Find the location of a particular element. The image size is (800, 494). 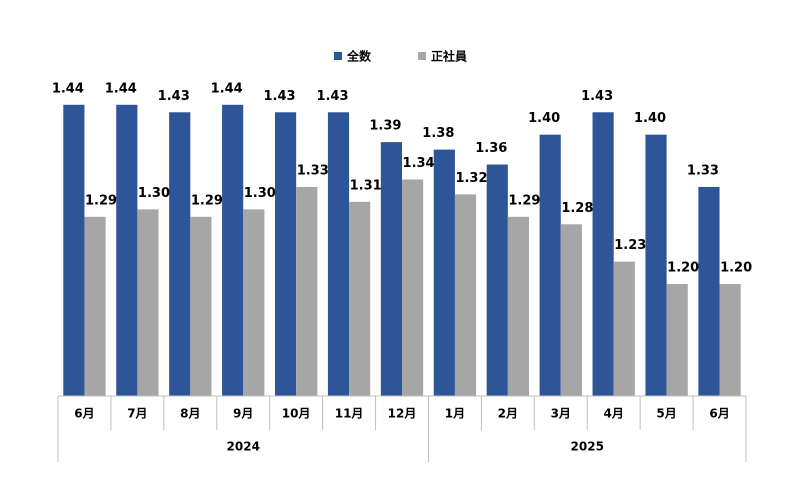

legend-label: 全数 is located at coordinates (359, 56).